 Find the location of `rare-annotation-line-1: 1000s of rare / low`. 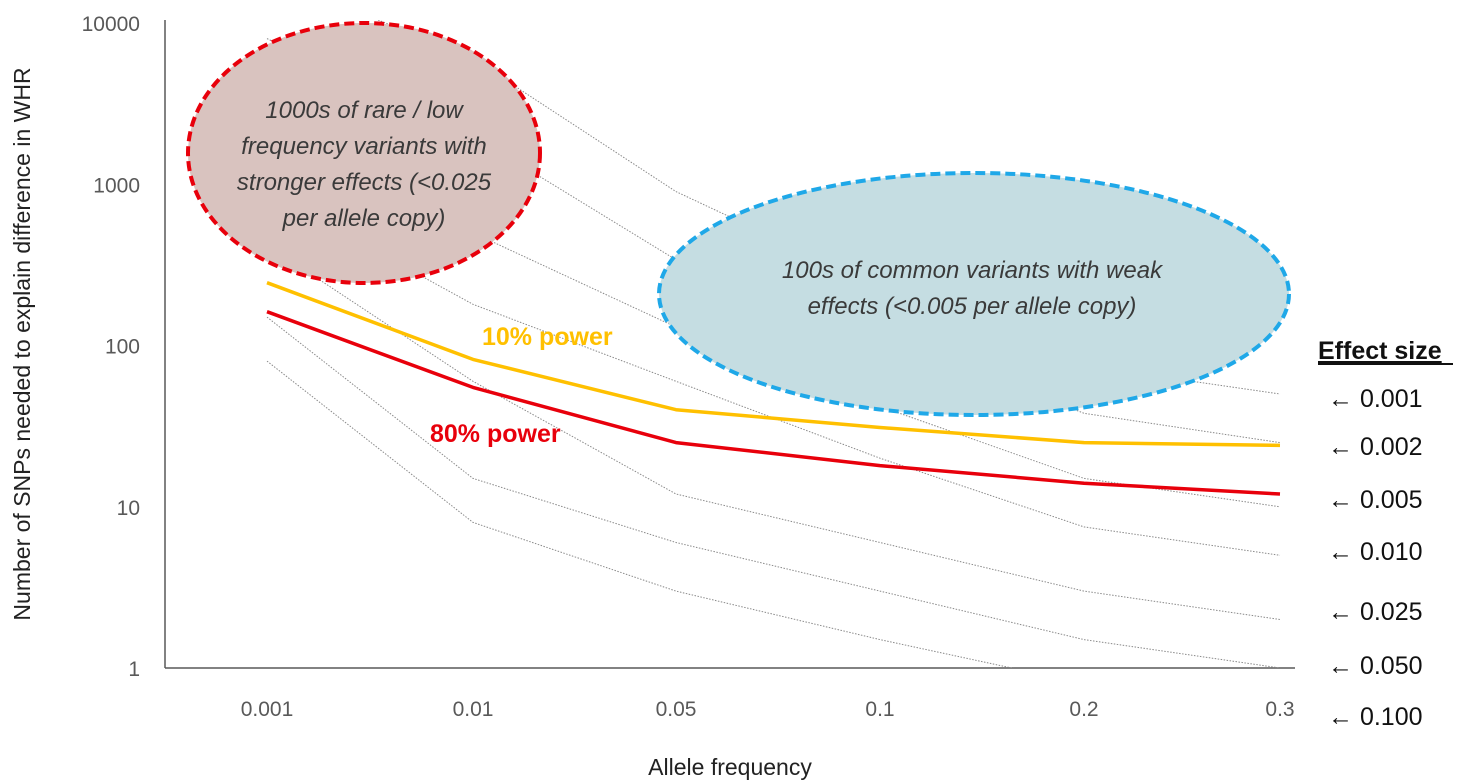

rare-annotation-line-1: 1000s of rare / low is located at coordinates (364, 110).